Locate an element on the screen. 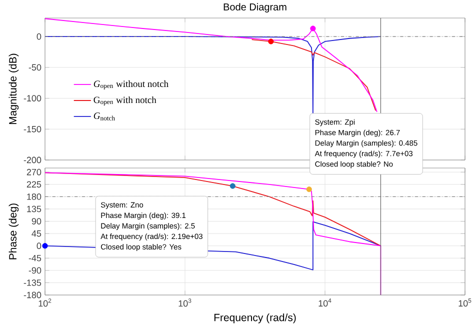  y-tick-label: -180 is located at coordinates (33, 295).